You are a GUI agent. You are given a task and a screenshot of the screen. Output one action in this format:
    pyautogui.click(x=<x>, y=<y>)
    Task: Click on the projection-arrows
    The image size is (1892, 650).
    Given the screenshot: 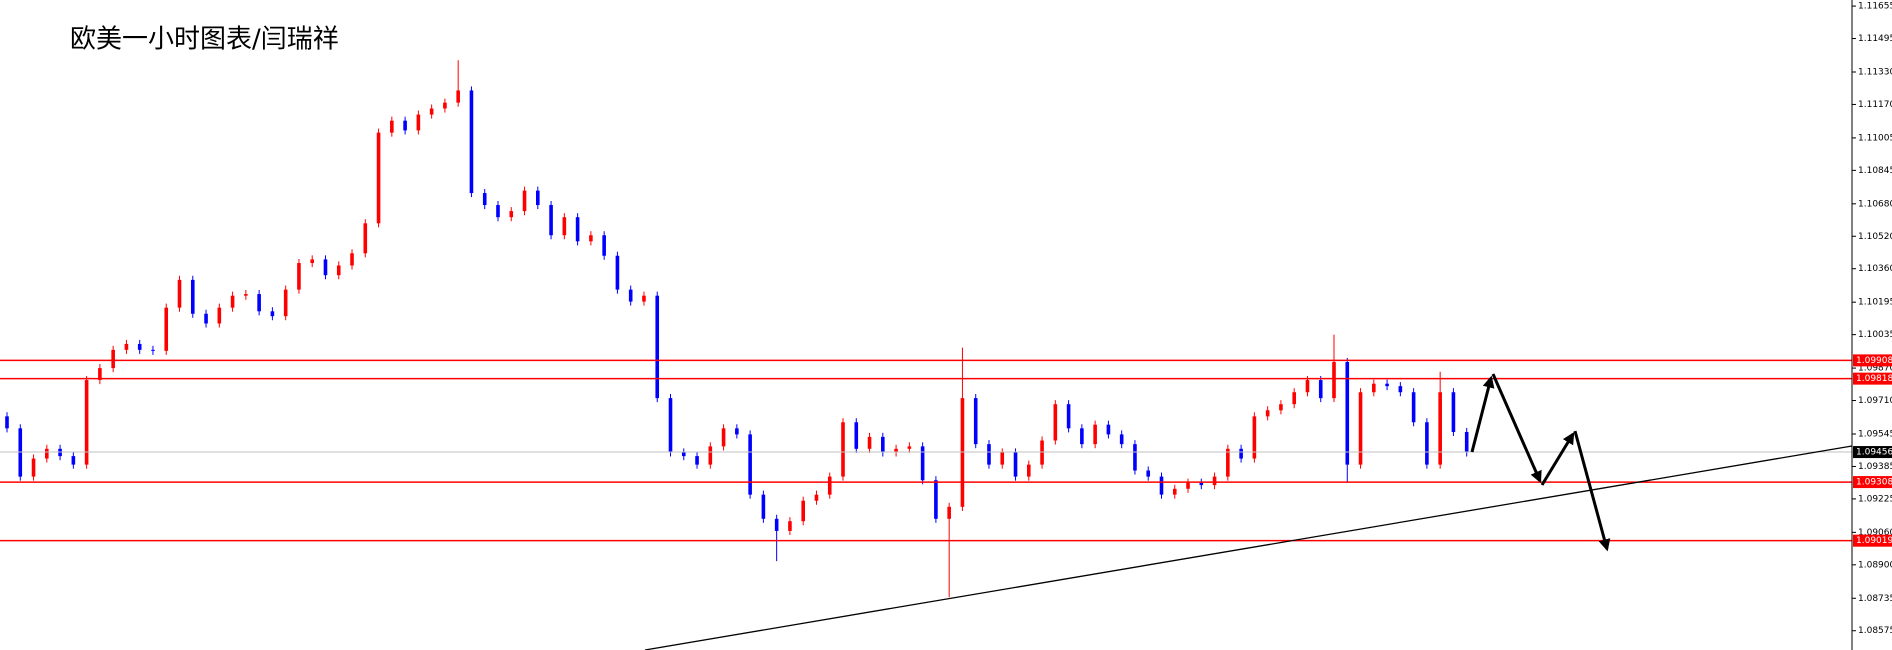 What is the action you would take?
    pyautogui.click(x=1540, y=462)
    